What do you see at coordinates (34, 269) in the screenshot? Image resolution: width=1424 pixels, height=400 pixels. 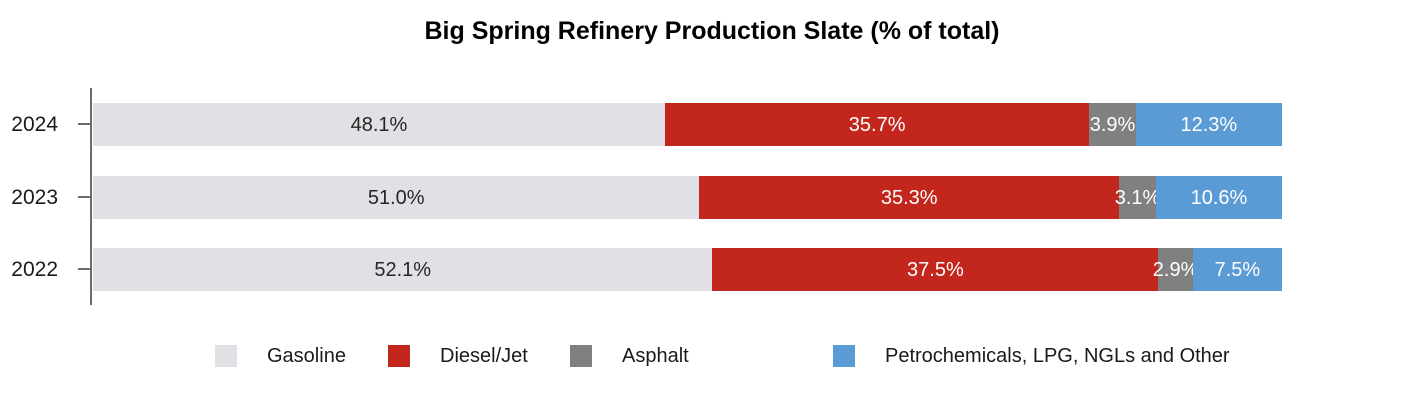 I see `category-label-2022: 2022` at bounding box center [34, 269].